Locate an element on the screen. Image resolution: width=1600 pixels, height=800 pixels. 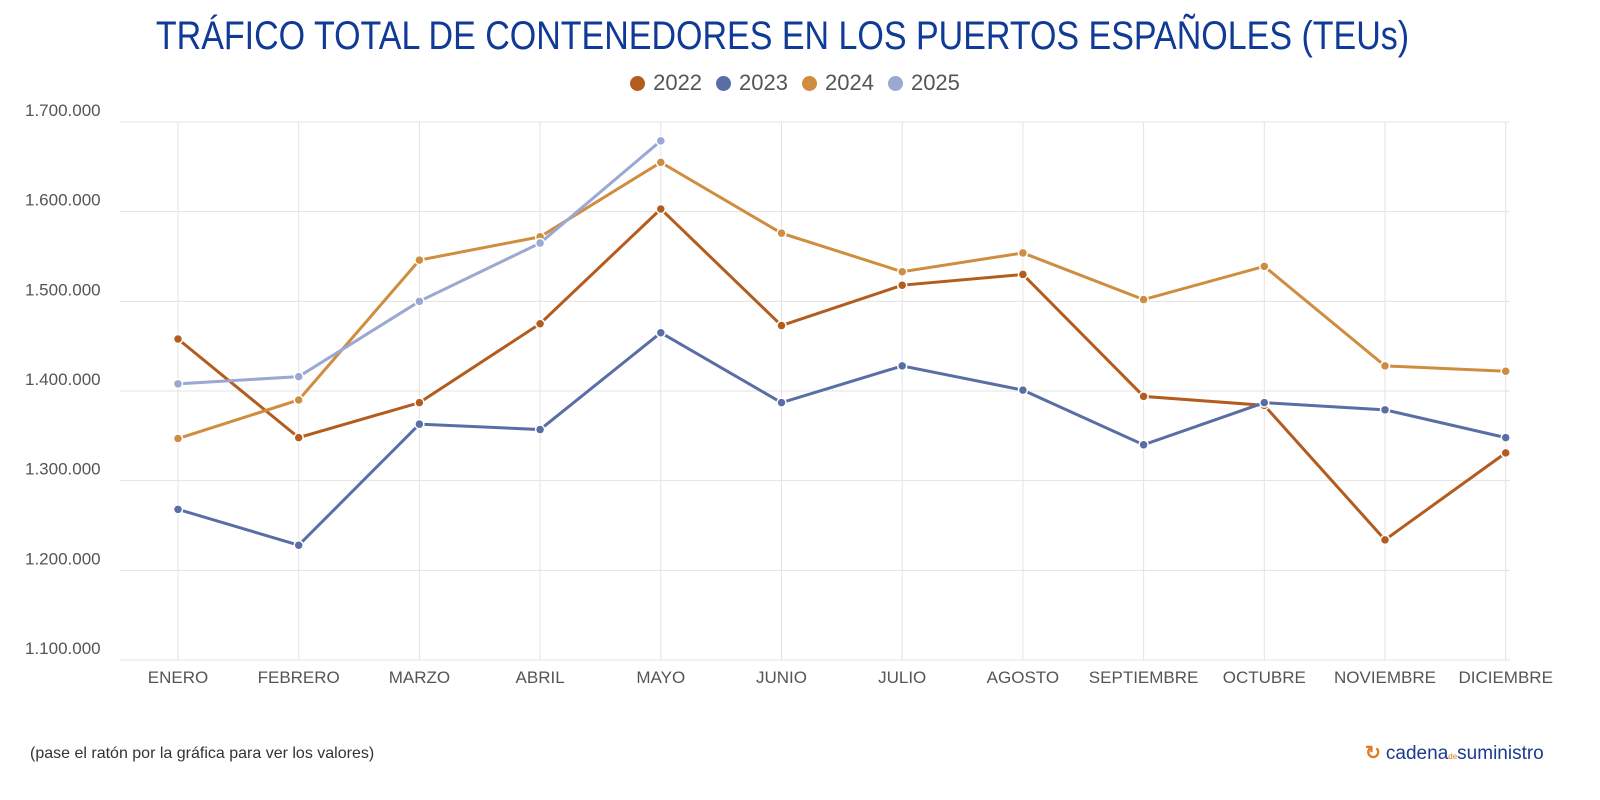
x-tick-label: OCTUBRE is located at coordinates (1264, 677).